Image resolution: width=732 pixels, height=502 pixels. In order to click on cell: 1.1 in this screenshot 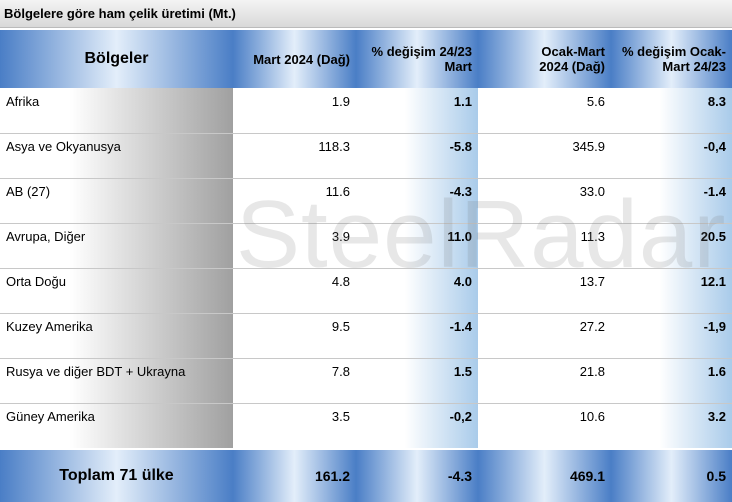, I will do `click(417, 110)`.